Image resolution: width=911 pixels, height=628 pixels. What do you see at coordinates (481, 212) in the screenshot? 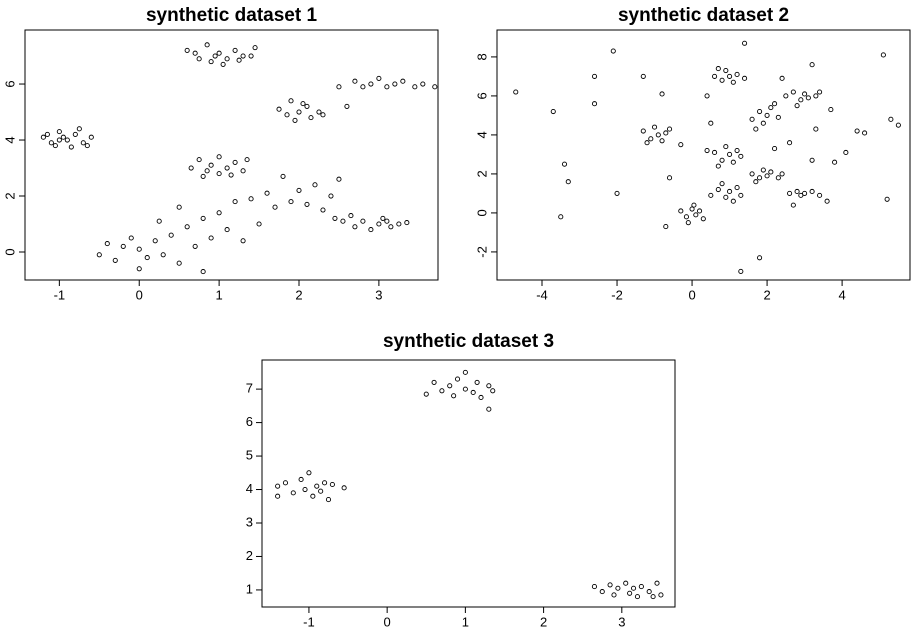
I see `y-tick-label: 0` at bounding box center [481, 212].